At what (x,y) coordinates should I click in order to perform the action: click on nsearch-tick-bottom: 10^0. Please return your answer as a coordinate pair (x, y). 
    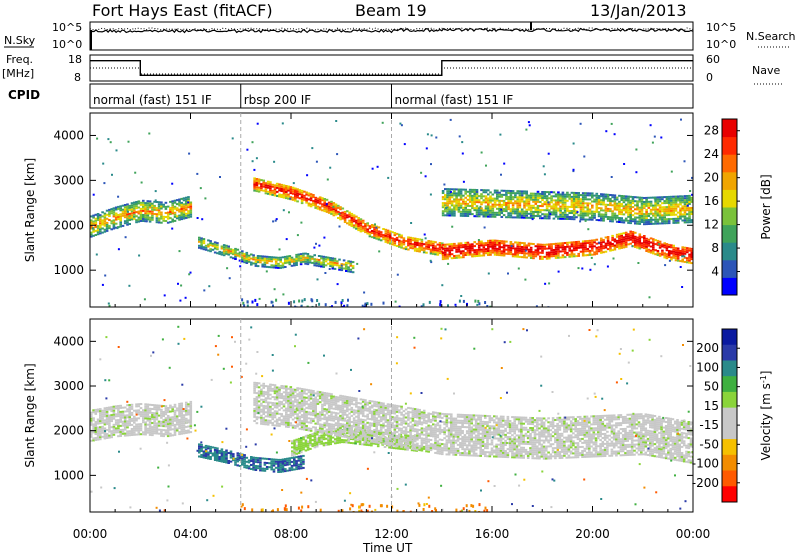
    Looking at the image, I should click on (721, 44).